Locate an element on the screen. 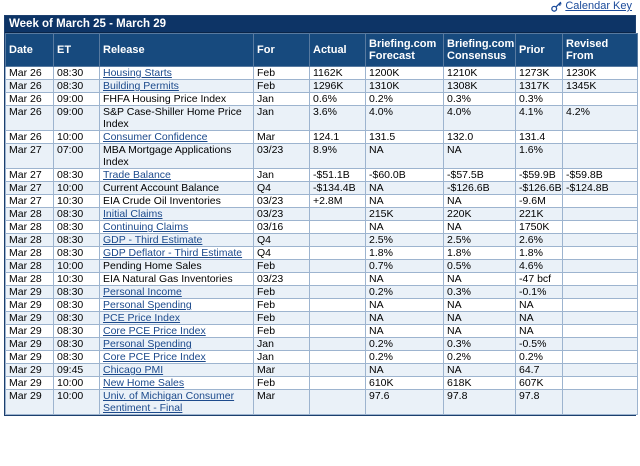  header-release: Release is located at coordinates (176, 50).